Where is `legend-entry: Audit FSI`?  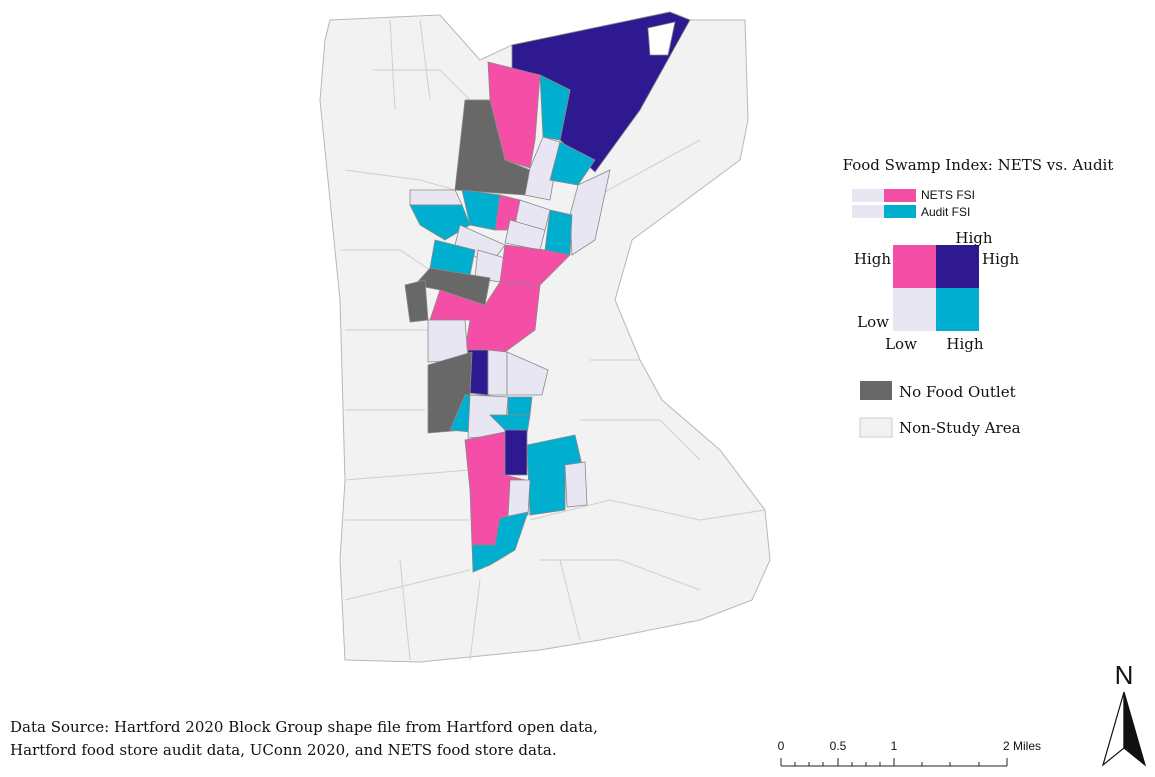
legend-entry: Audit FSI is located at coordinates (945, 212).